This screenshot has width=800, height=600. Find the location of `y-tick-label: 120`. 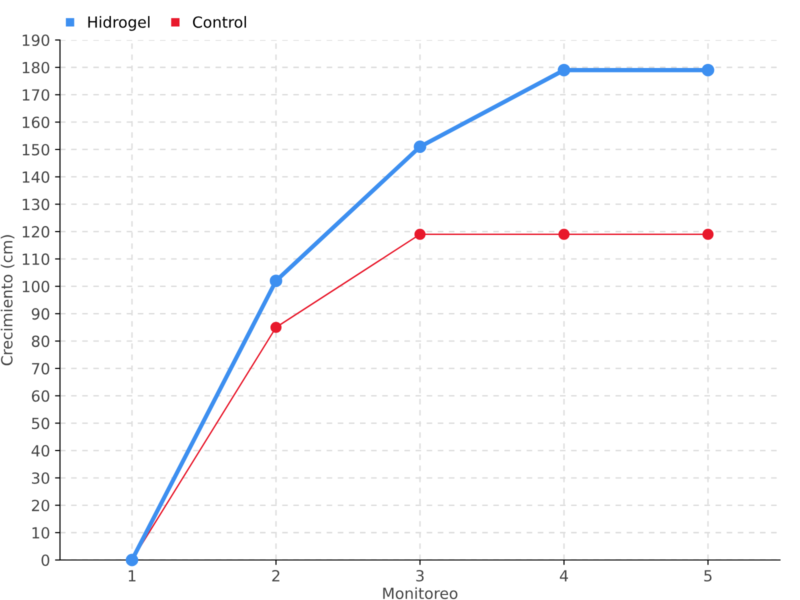

y-tick-label: 120 is located at coordinates (36, 232).